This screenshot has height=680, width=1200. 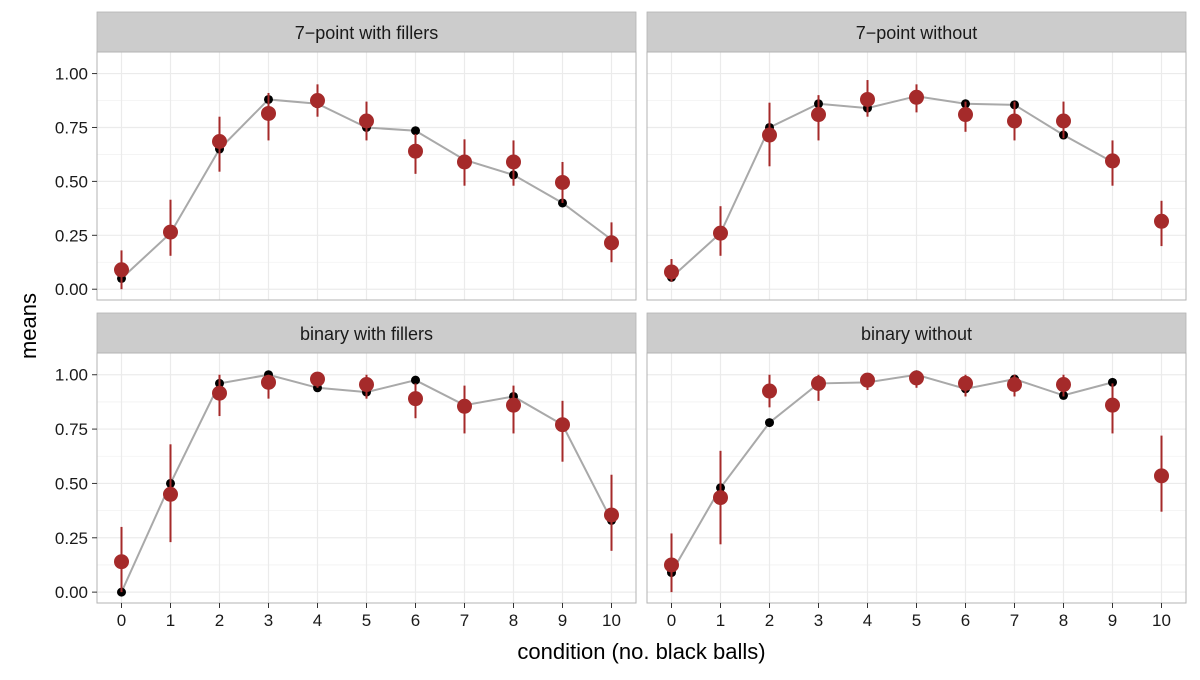 I want to click on facet-title: 7−point without, so click(x=917, y=33).